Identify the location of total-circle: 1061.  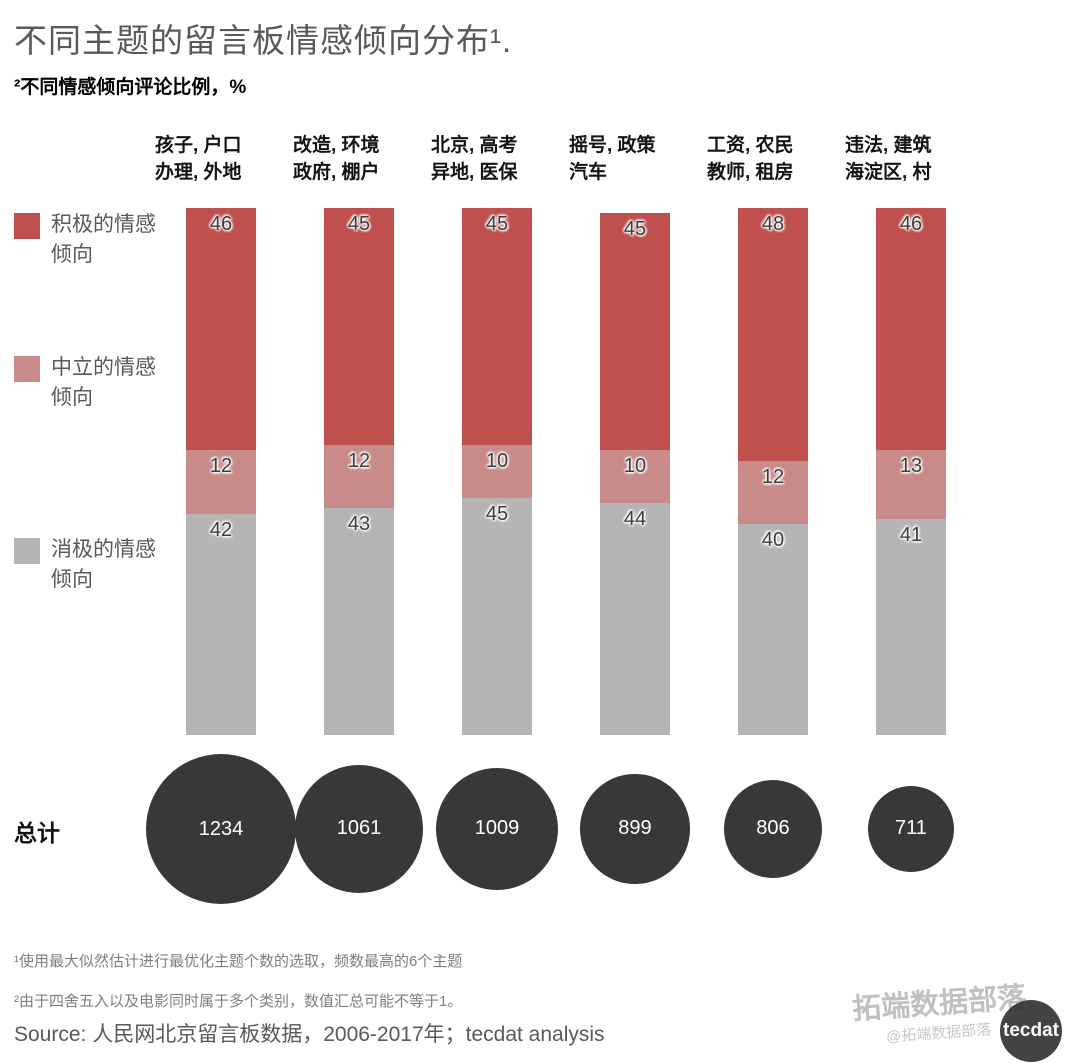
(359, 829).